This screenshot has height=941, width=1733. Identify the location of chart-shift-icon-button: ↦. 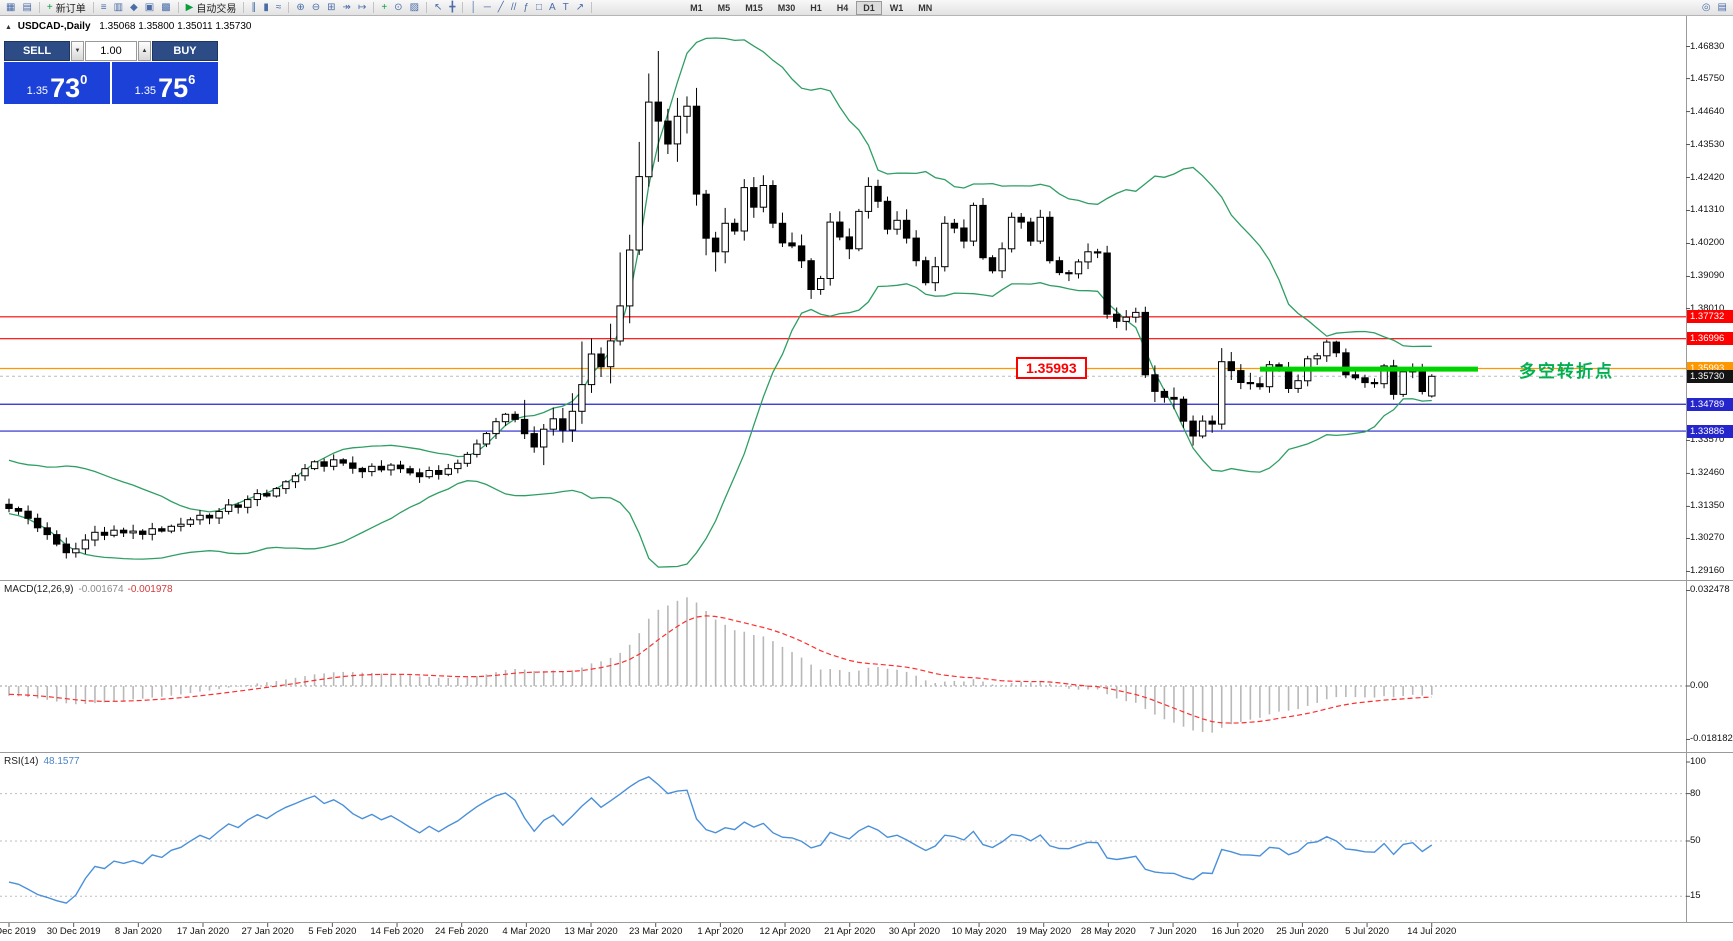
(362, 8).